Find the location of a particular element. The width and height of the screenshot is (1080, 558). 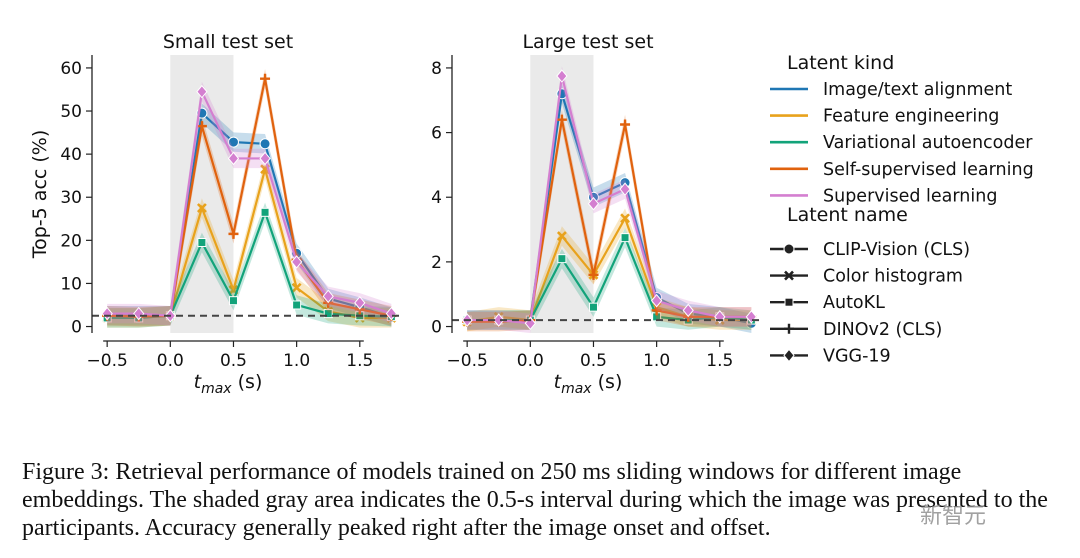

y-tick-label: 10 is located at coordinates (71, 284).